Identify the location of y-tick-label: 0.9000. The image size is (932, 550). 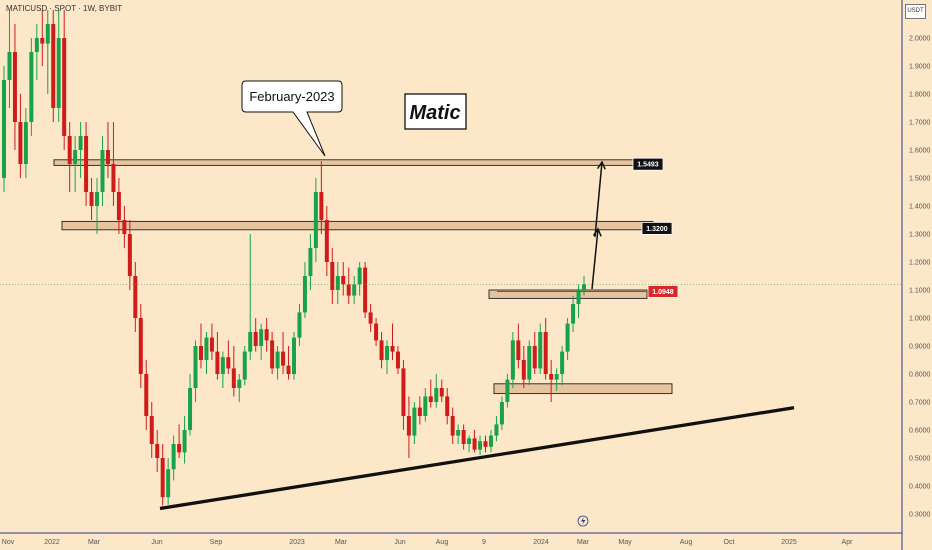
(920, 347).